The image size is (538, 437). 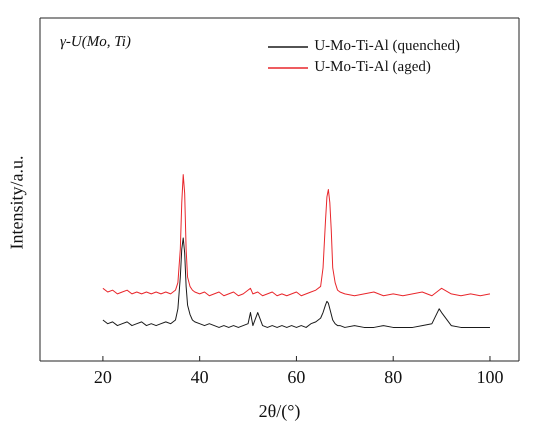 What do you see at coordinates (393, 376) in the screenshot?
I see `x-tick-label: 80` at bounding box center [393, 376].